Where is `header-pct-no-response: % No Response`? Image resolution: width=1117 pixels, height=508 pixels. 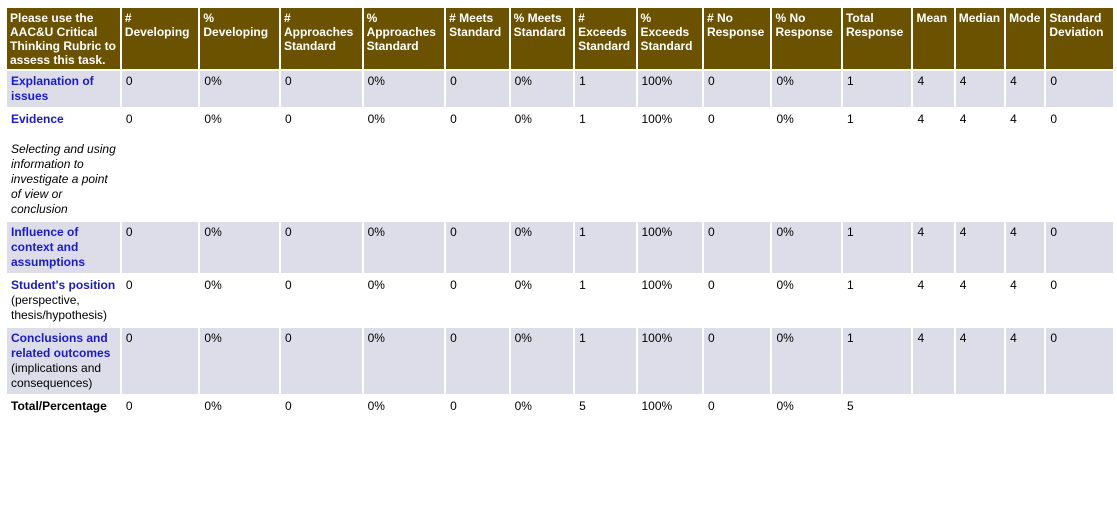
header-pct-no-response: % No Response is located at coordinates (806, 38).